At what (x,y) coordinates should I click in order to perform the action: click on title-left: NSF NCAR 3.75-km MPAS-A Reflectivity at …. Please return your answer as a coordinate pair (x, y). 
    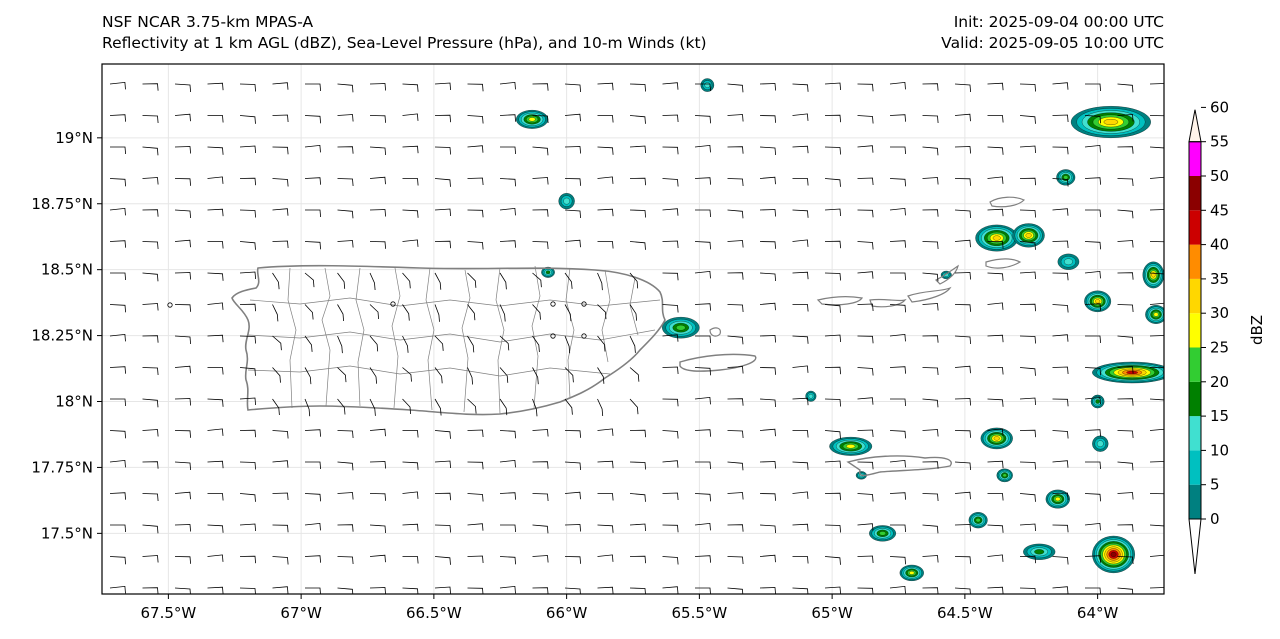
    Looking at the image, I should click on (404, 33).